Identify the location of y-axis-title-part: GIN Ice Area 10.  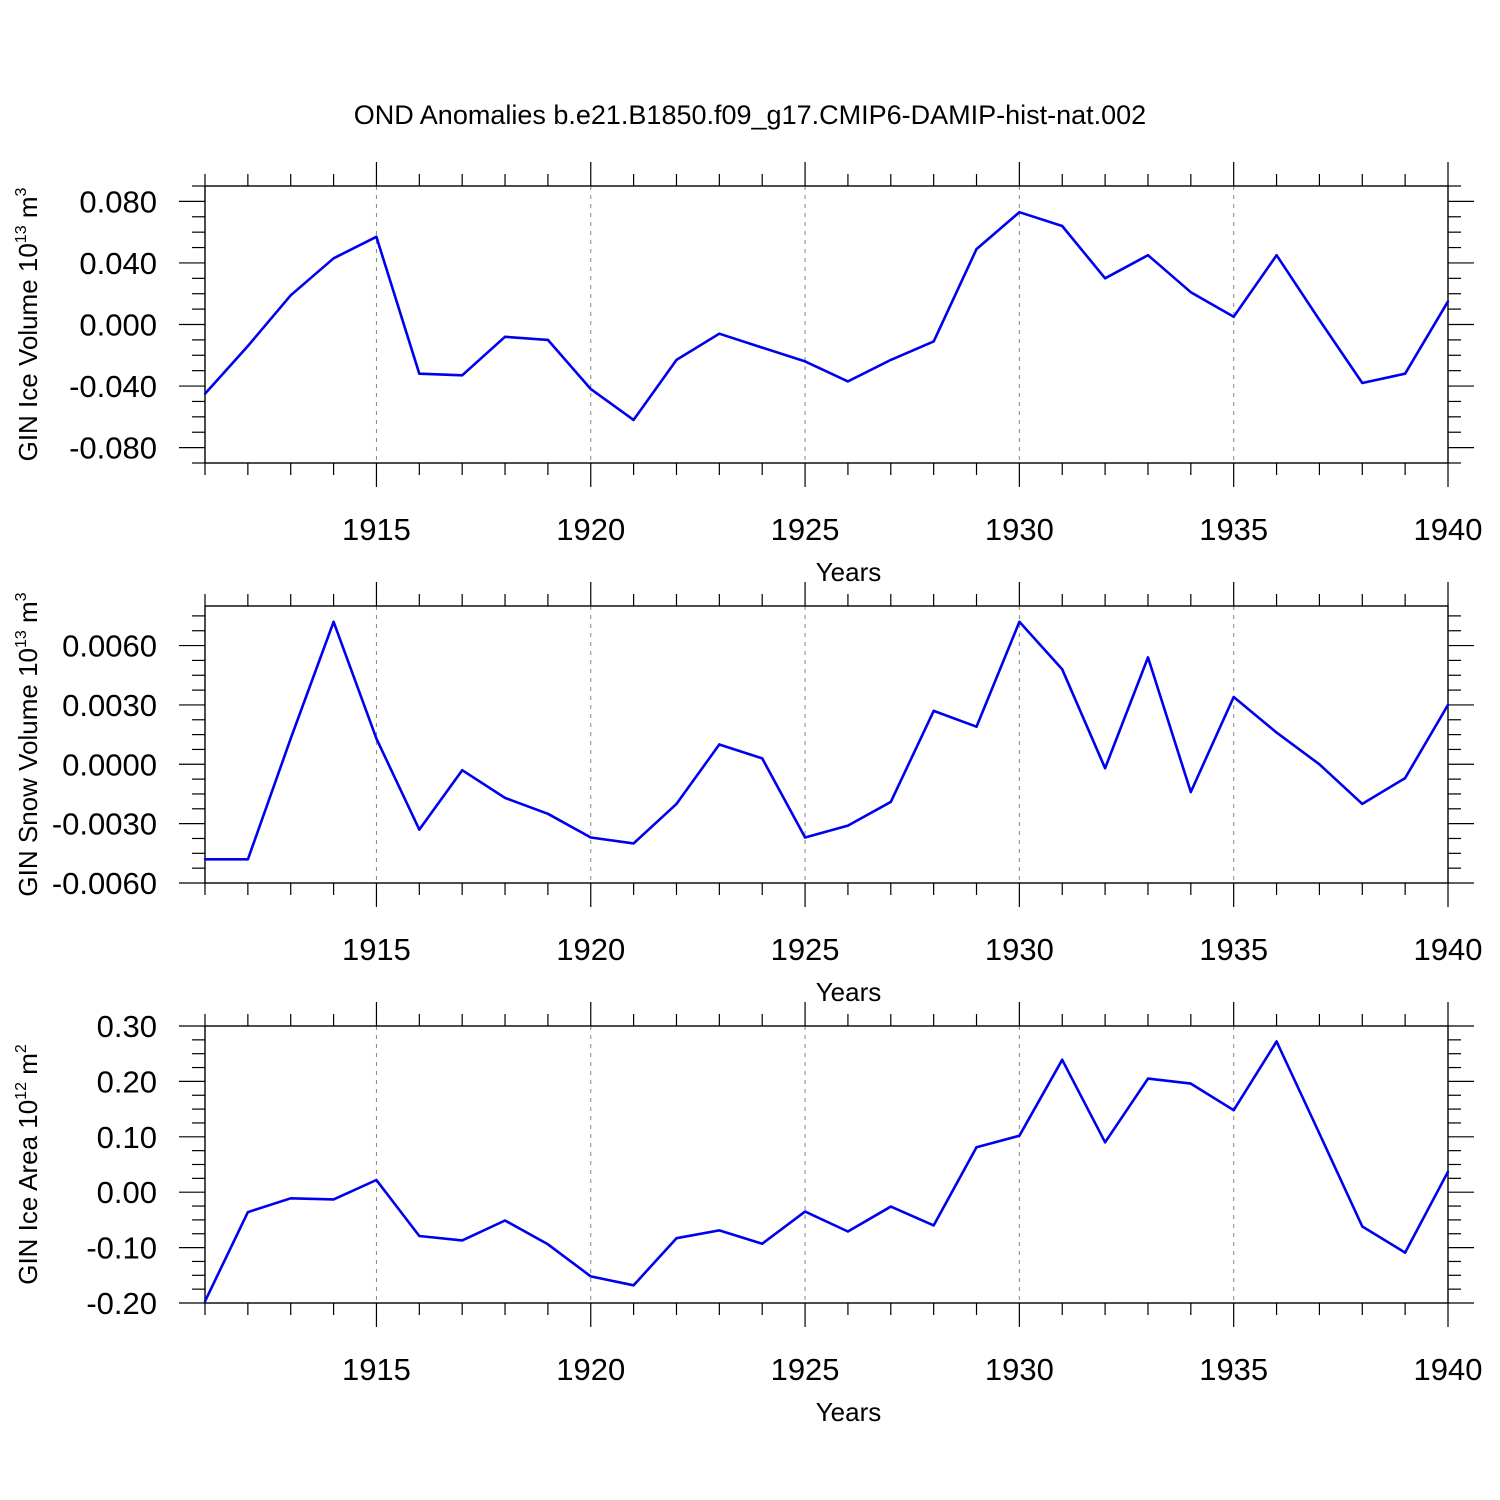
(28, 1192).